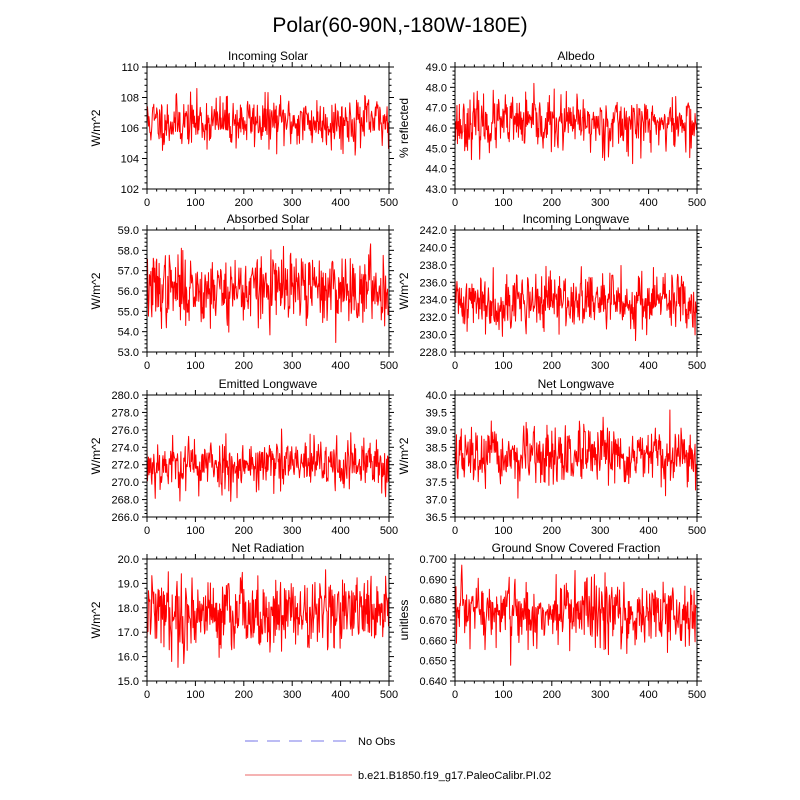 The height and width of the screenshot is (800, 800). I want to click on incoming-longwave-plot-frame, so click(576, 291).